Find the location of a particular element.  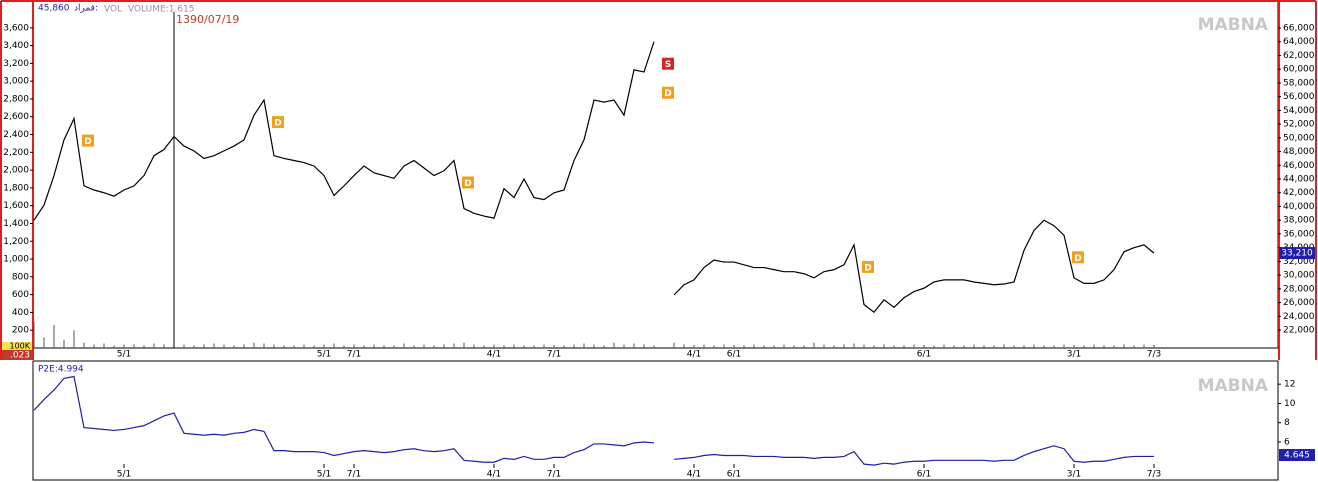

y-tick-label: 10 is located at coordinates (1290, 404).